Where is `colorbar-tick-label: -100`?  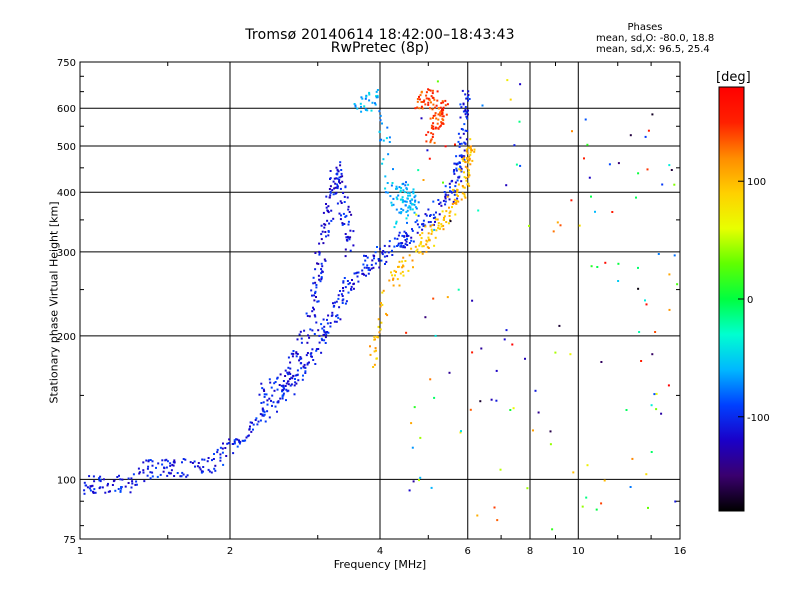
colorbar-tick-label: -100 is located at coordinates (758, 418).